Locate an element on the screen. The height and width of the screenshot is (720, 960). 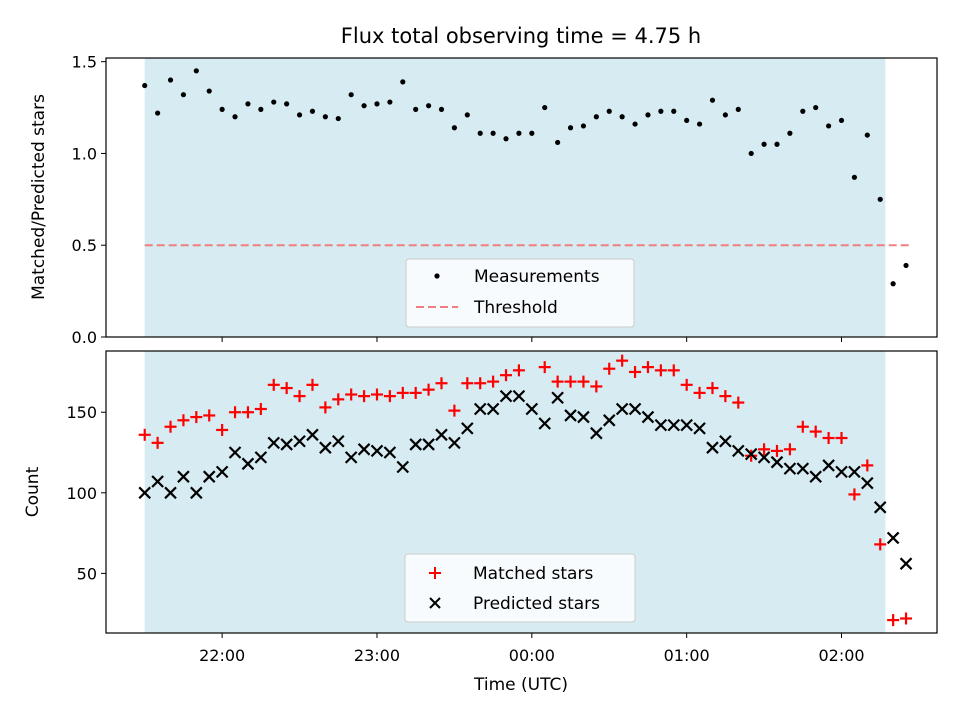
bottom-y-axis: 50 100 150 is located at coordinates (86, 493).